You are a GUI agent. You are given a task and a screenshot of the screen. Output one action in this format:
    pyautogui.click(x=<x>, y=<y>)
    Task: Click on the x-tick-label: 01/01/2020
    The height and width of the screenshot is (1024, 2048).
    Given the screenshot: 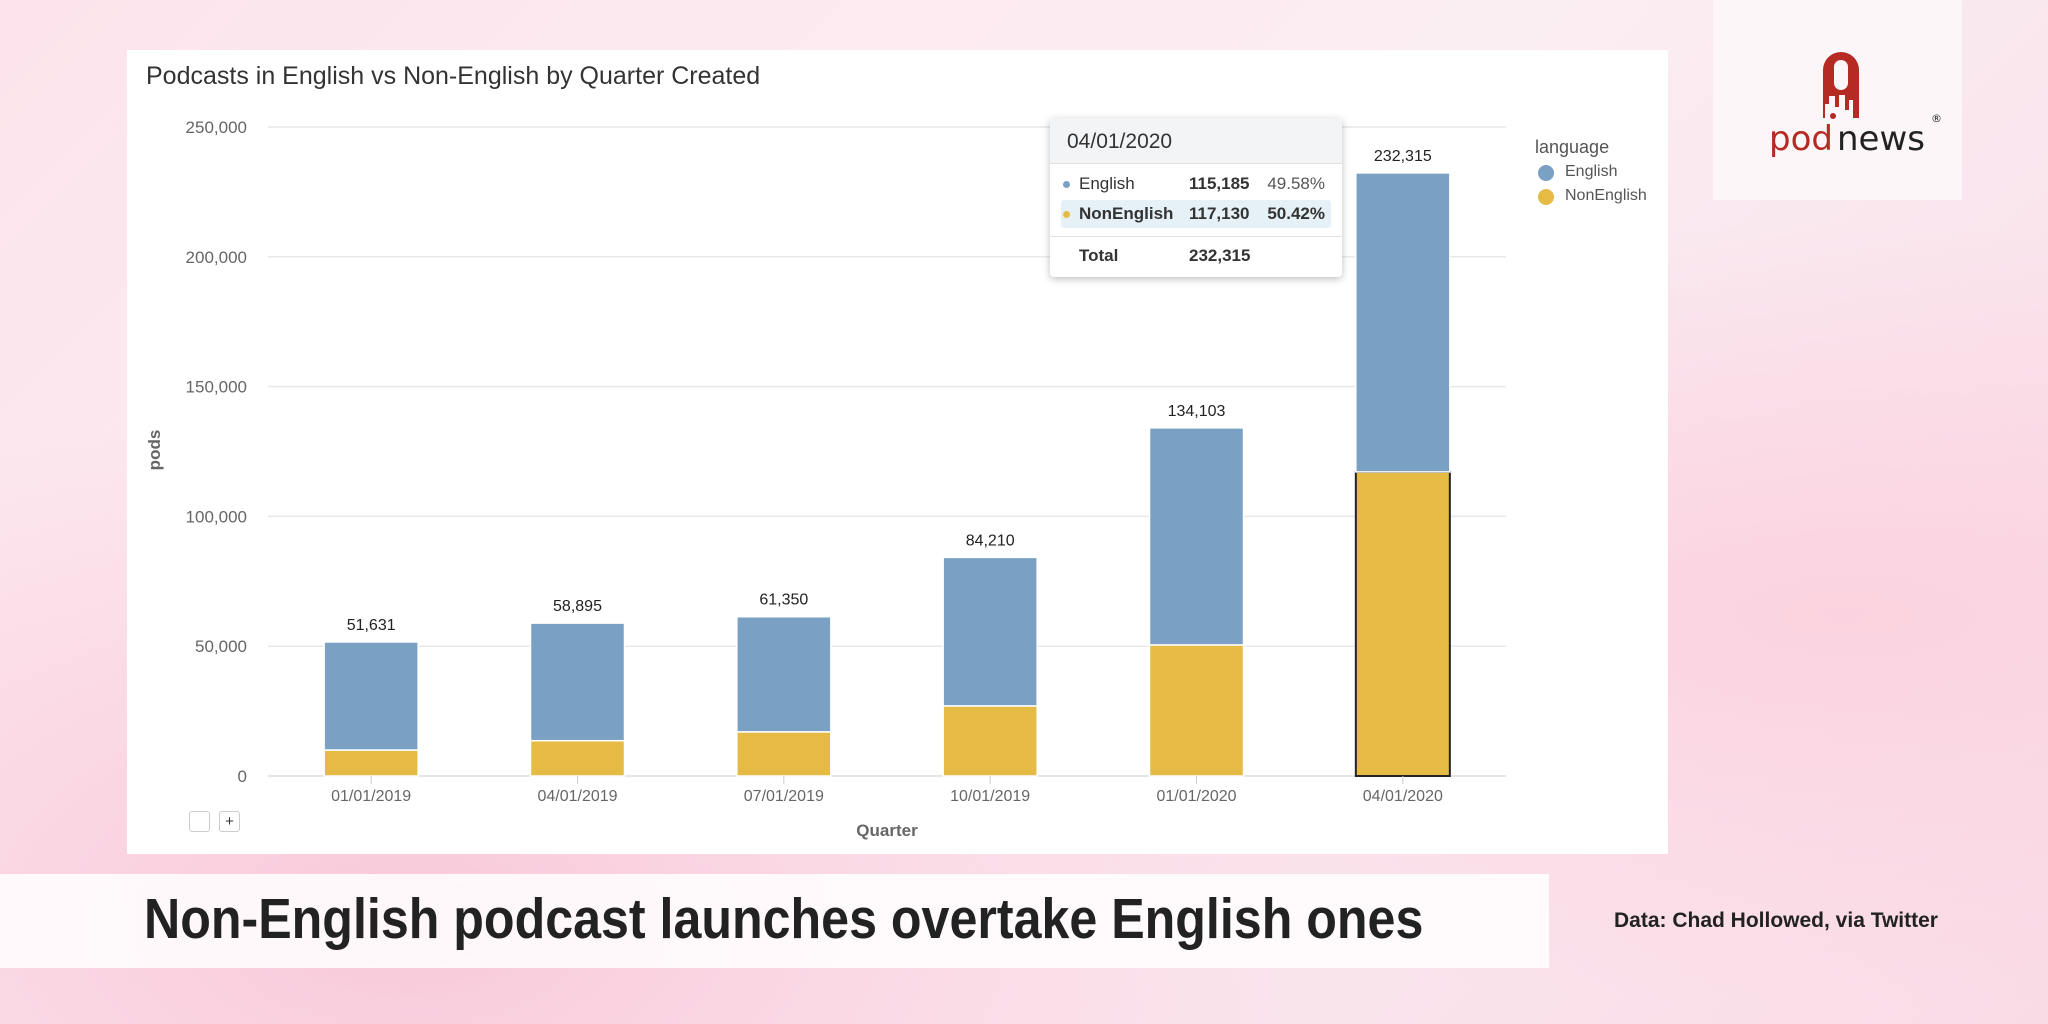 What is the action you would take?
    pyautogui.click(x=1196, y=796)
    